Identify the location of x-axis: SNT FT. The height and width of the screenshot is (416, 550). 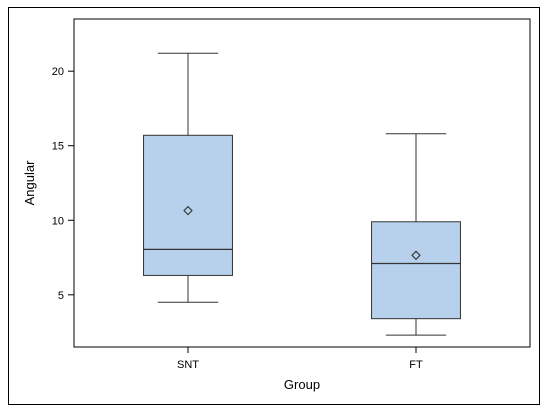
(300, 359).